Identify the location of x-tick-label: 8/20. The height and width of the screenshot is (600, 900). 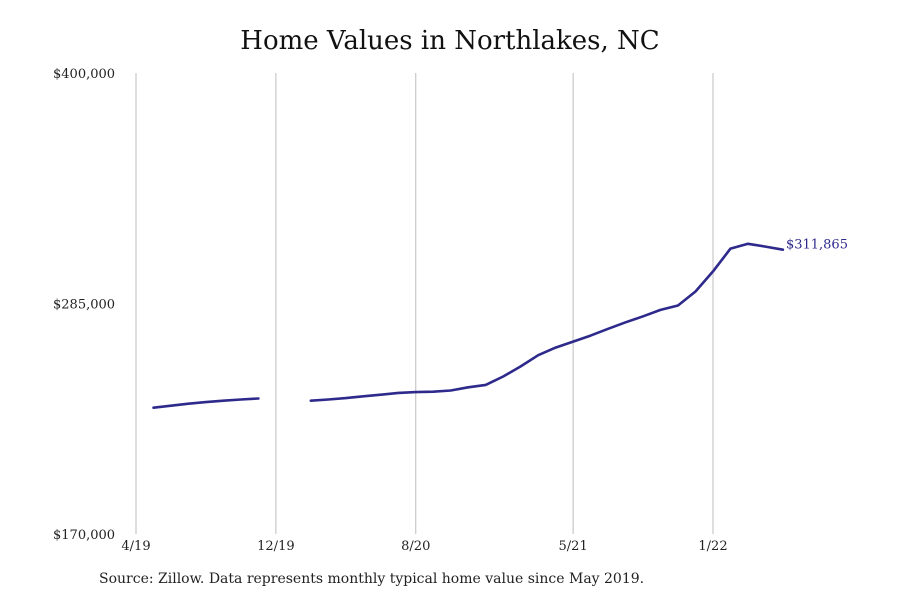
(415, 546).